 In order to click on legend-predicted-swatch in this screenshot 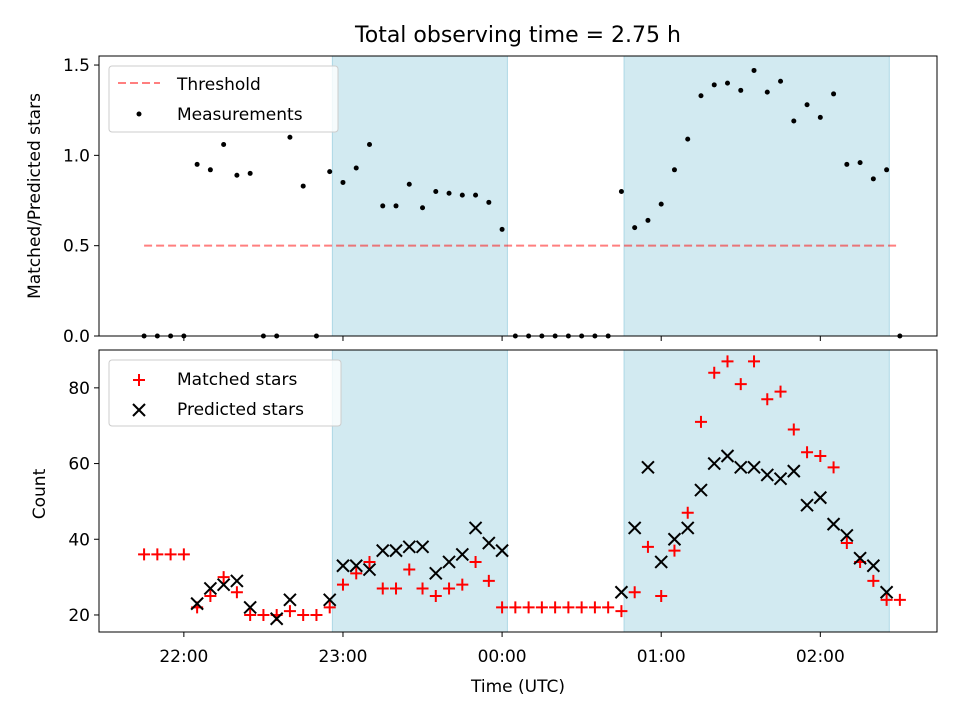, I will do `click(139, 410)`.